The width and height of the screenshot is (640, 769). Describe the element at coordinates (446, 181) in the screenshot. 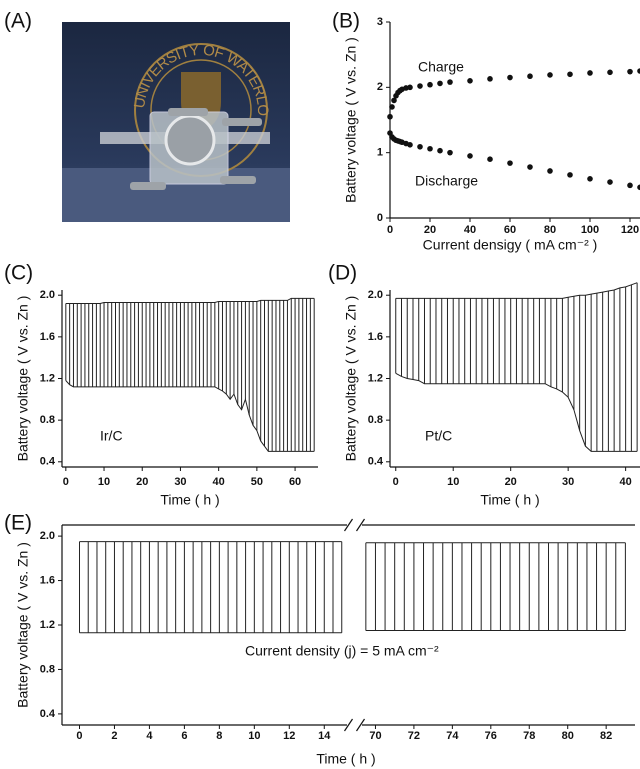

I see `series-label: Discharge` at that location.